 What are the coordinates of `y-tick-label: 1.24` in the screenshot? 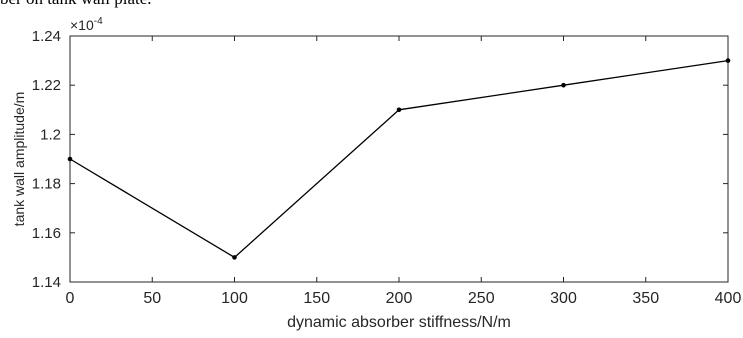 It's located at (46, 36).